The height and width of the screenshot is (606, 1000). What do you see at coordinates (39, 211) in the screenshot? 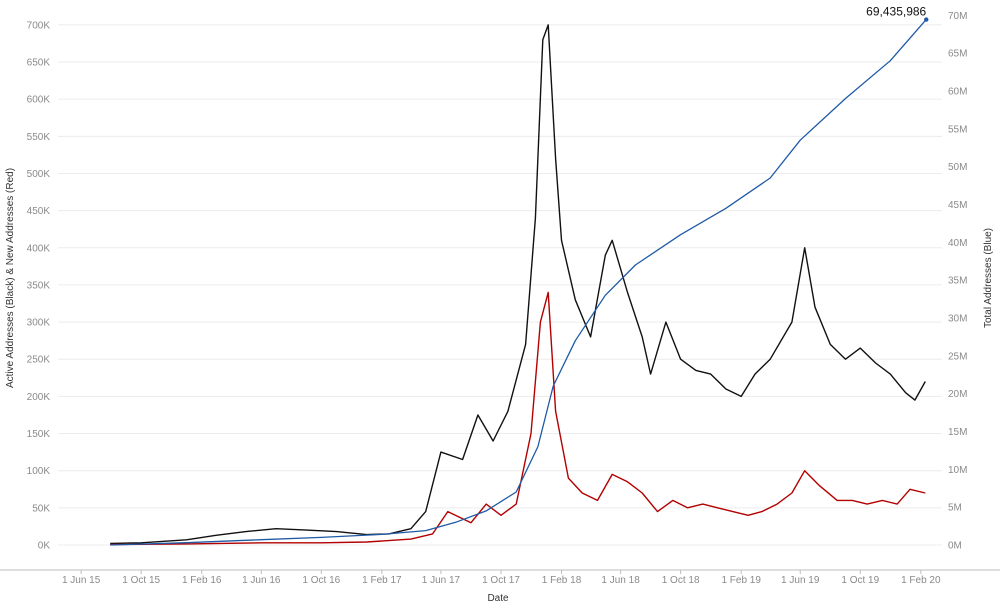
I see `left-tick-label: 450K` at bounding box center [39, 211].